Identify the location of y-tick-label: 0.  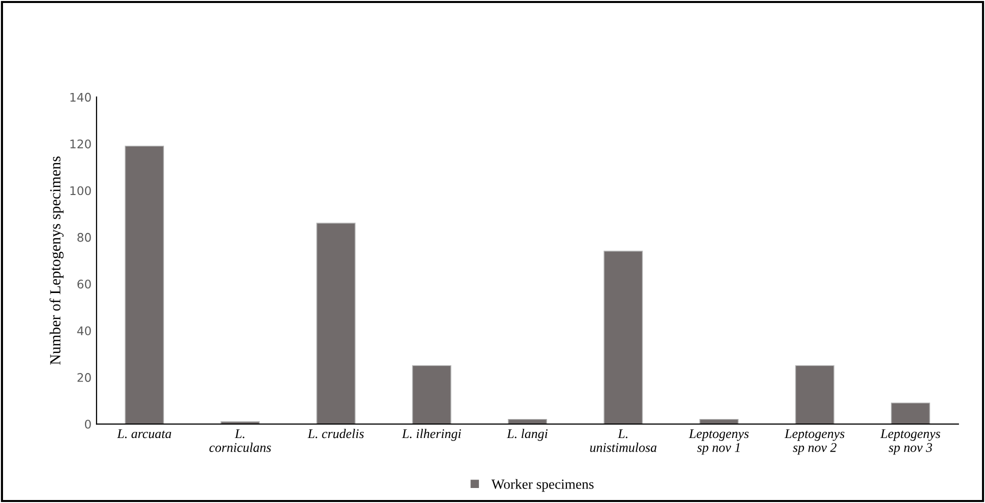
(87, 424).